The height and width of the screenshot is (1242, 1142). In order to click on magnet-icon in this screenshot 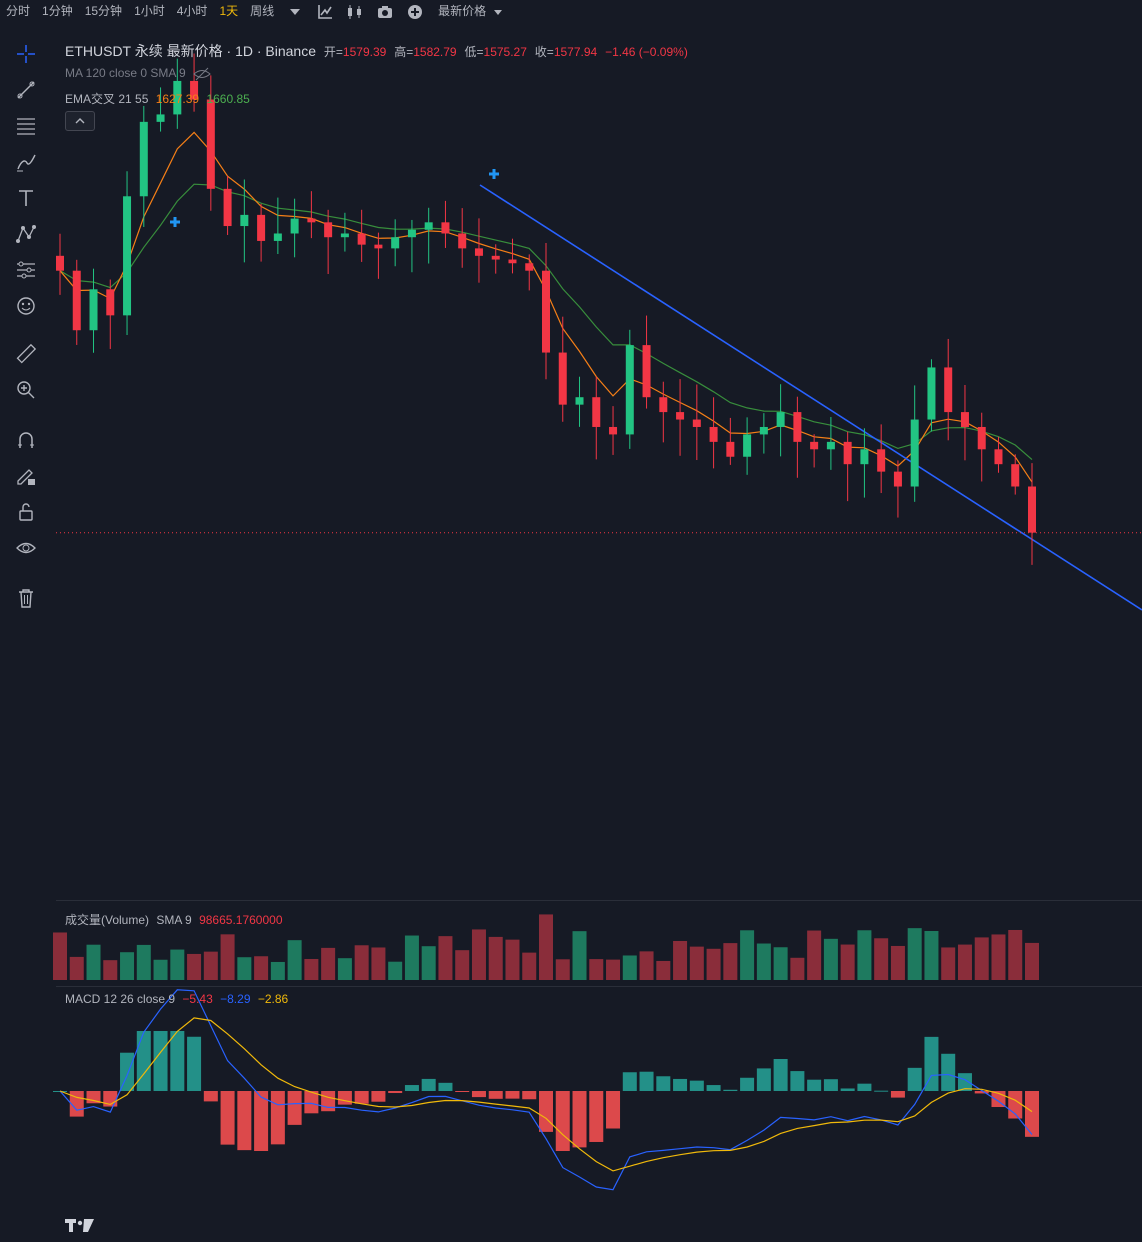, I will do `click(26, 440)`.